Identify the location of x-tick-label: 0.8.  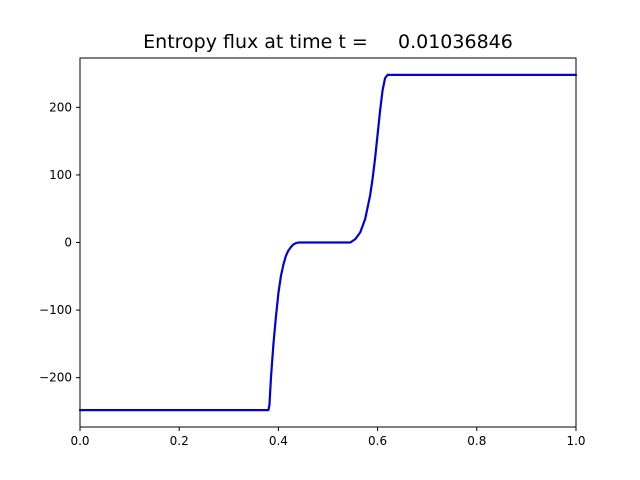
(476, 441).